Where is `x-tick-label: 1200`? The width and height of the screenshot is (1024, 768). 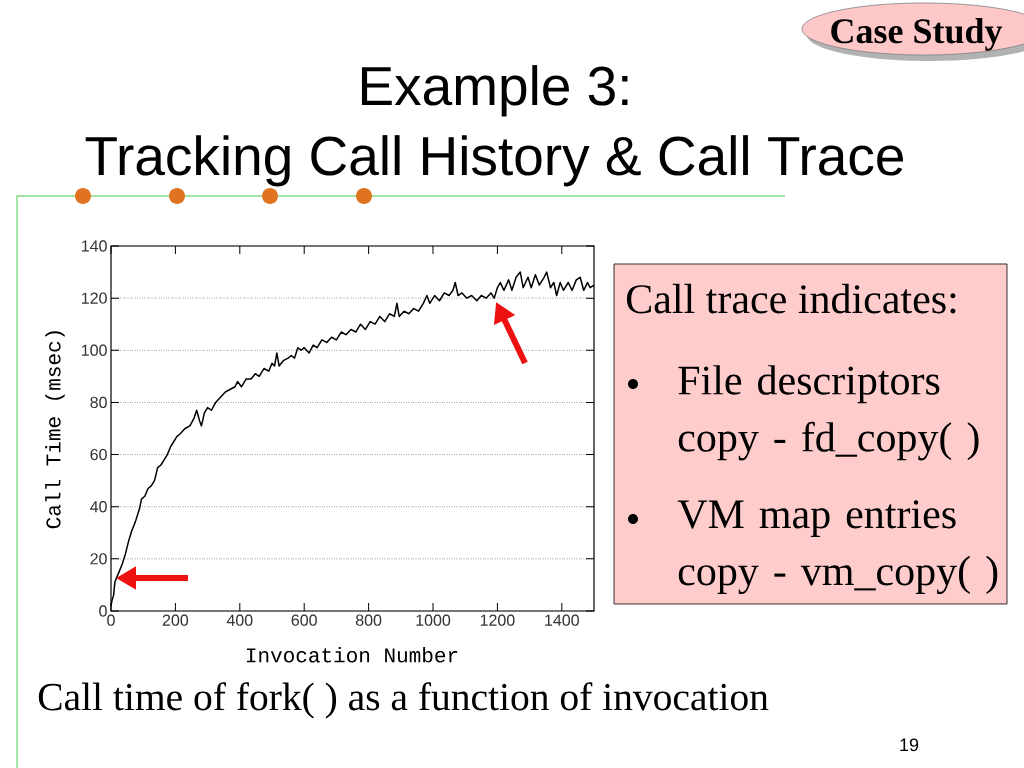 x-tick-label: 1200 is located at coordinates (497, 620).